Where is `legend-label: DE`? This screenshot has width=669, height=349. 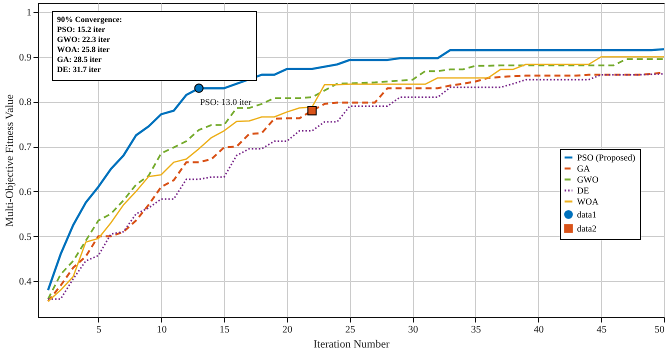
legend-label: DE is located at coordinates (583, 191).